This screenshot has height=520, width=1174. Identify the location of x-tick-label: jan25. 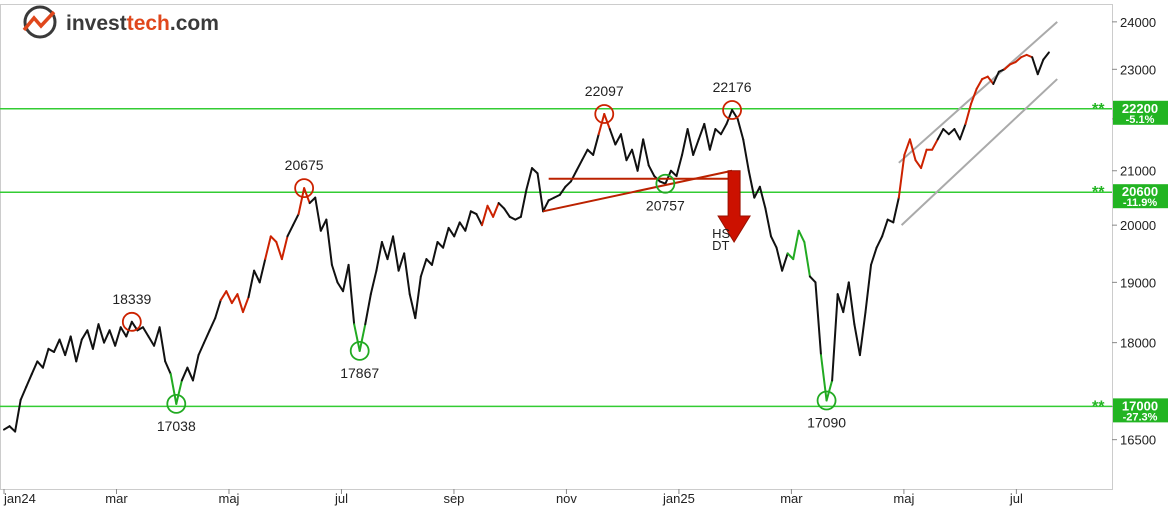
(678, 498).